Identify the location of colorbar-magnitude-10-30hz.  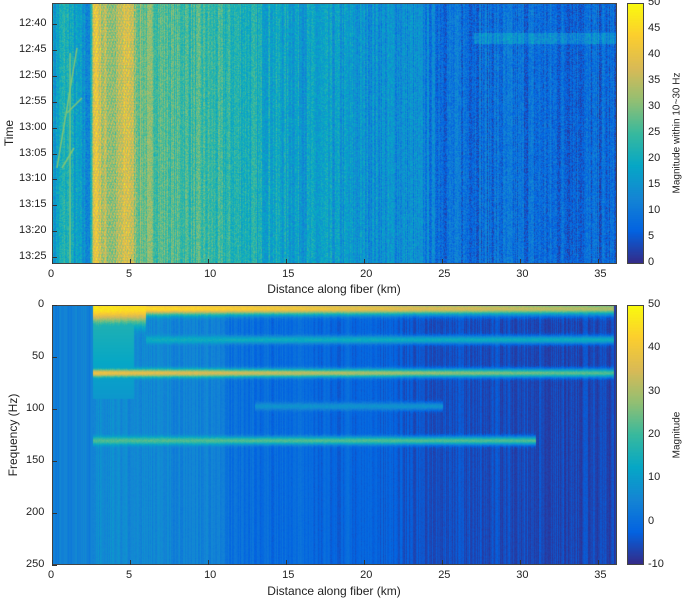
(635, 133).